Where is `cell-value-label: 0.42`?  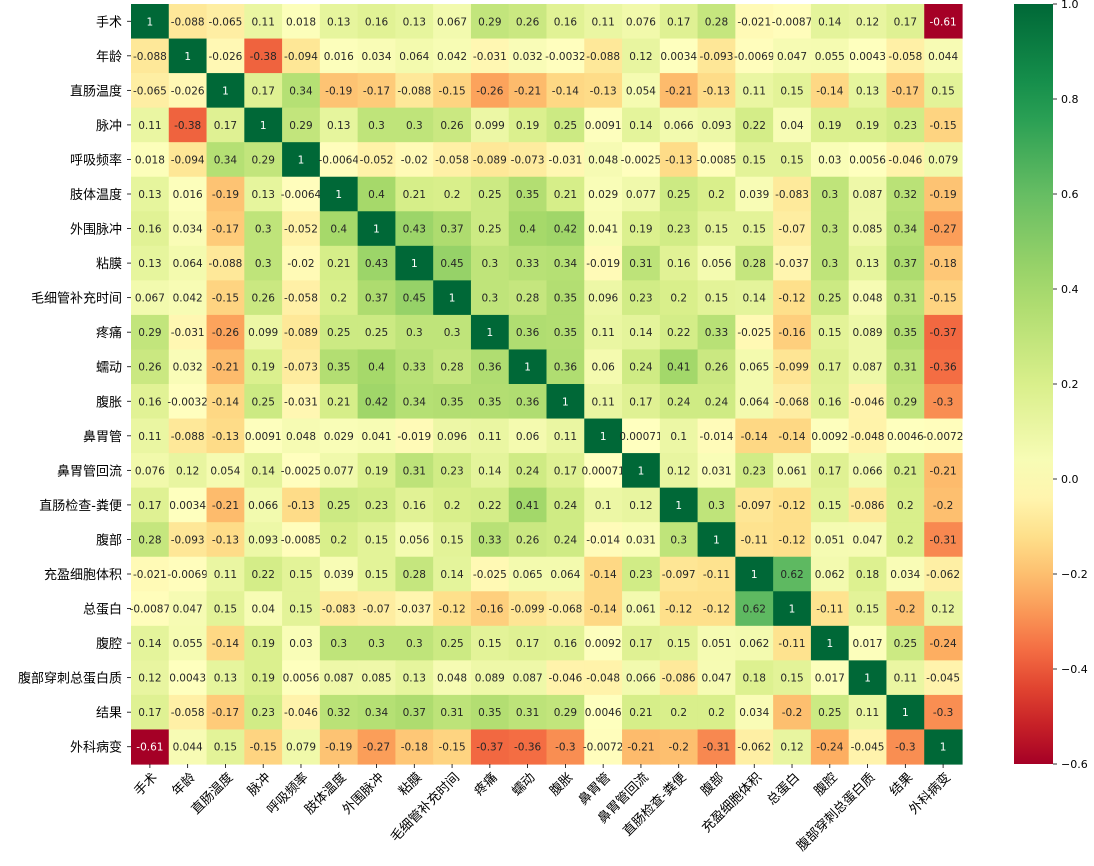 cell-value-label: 0.42 is located at coordinates (376, 402).